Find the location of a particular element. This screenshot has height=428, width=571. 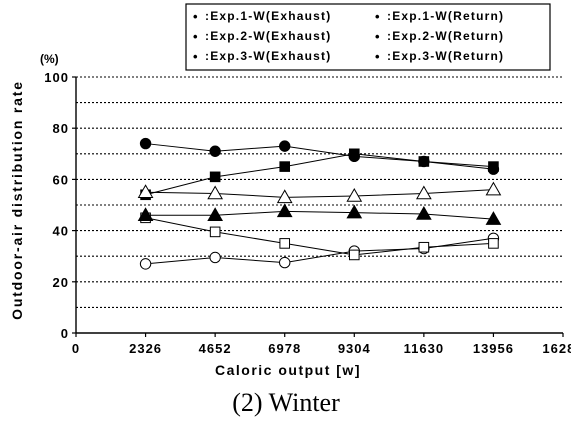

y-tick-label: 0 is located at coordinates (65, 333).